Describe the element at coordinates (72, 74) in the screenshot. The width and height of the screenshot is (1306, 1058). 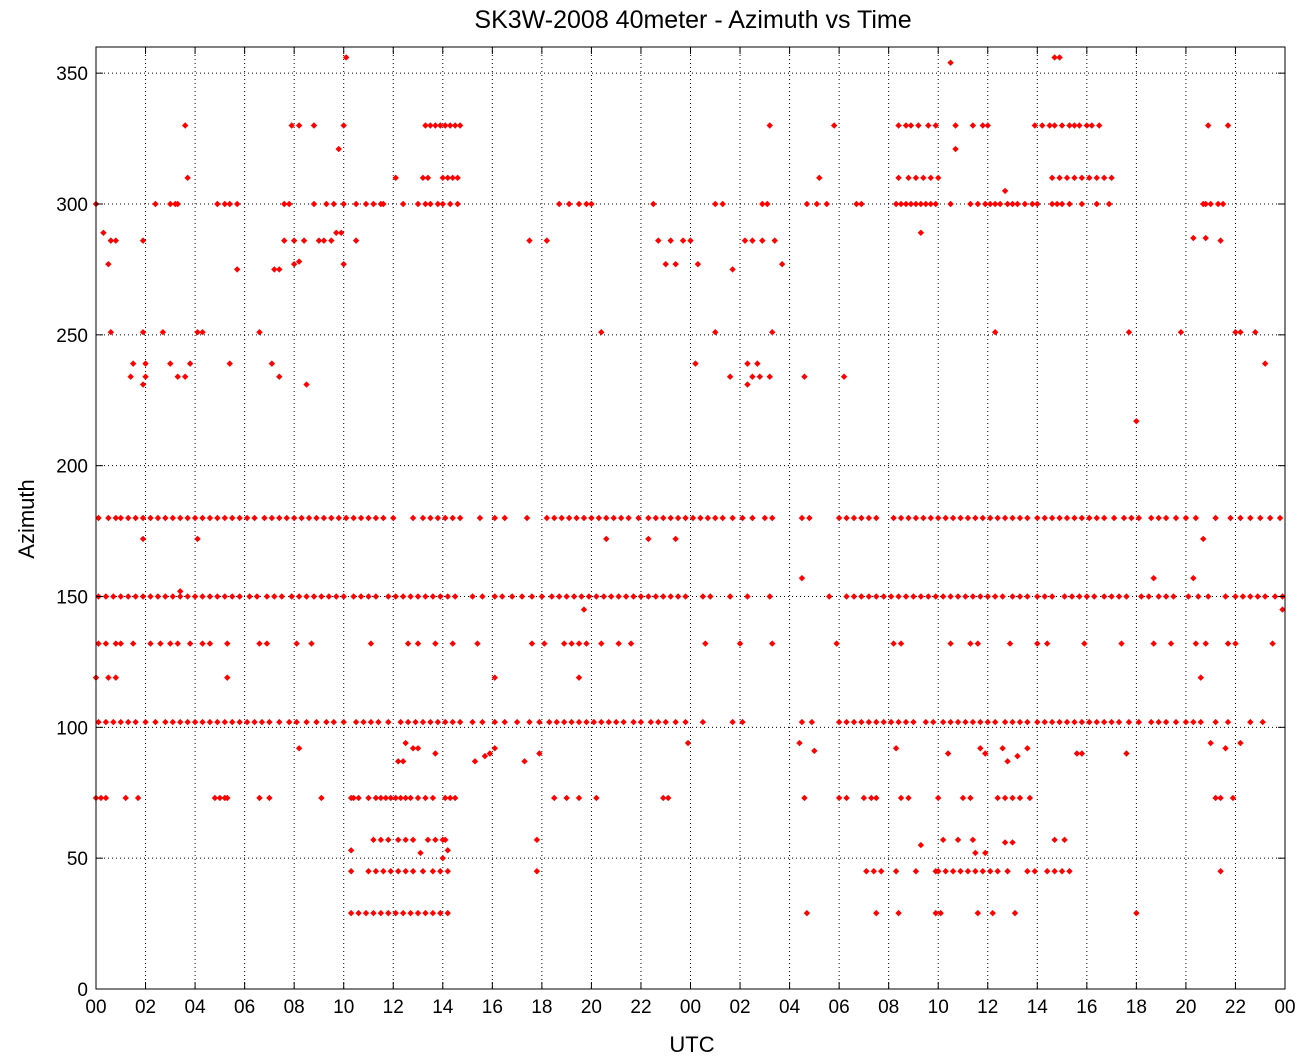
I see `y-tick-label: 350` at that location.